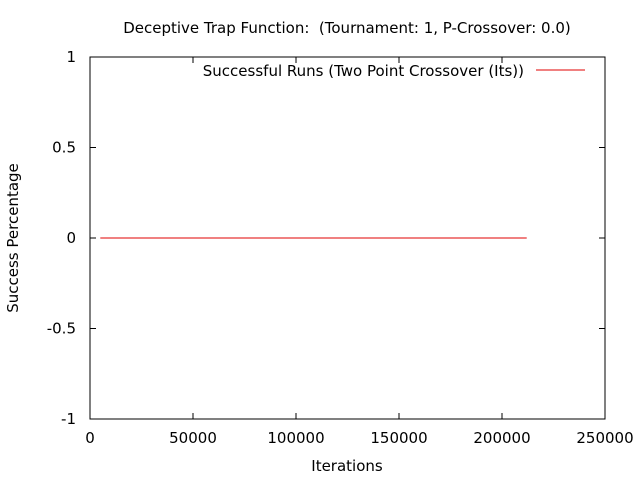 The width and height of the screenshot is (640, 480). I want to click on x-tick-label: 100000, so click(295, 438).